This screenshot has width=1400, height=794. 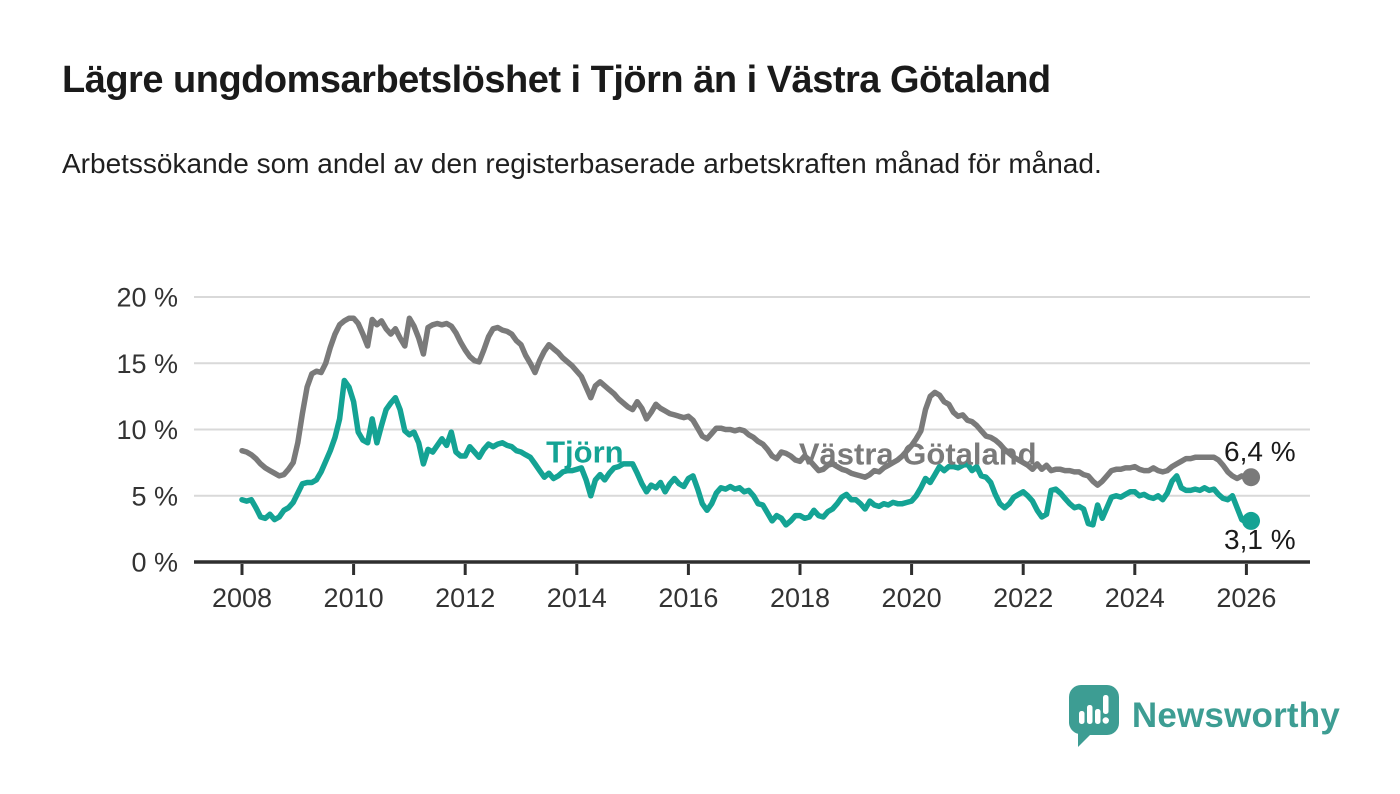 What do you see at coordinates (147, 298) in the screenshot?
I see `y-axis-tick-label: 20 %` at bounding box center [147, 298].